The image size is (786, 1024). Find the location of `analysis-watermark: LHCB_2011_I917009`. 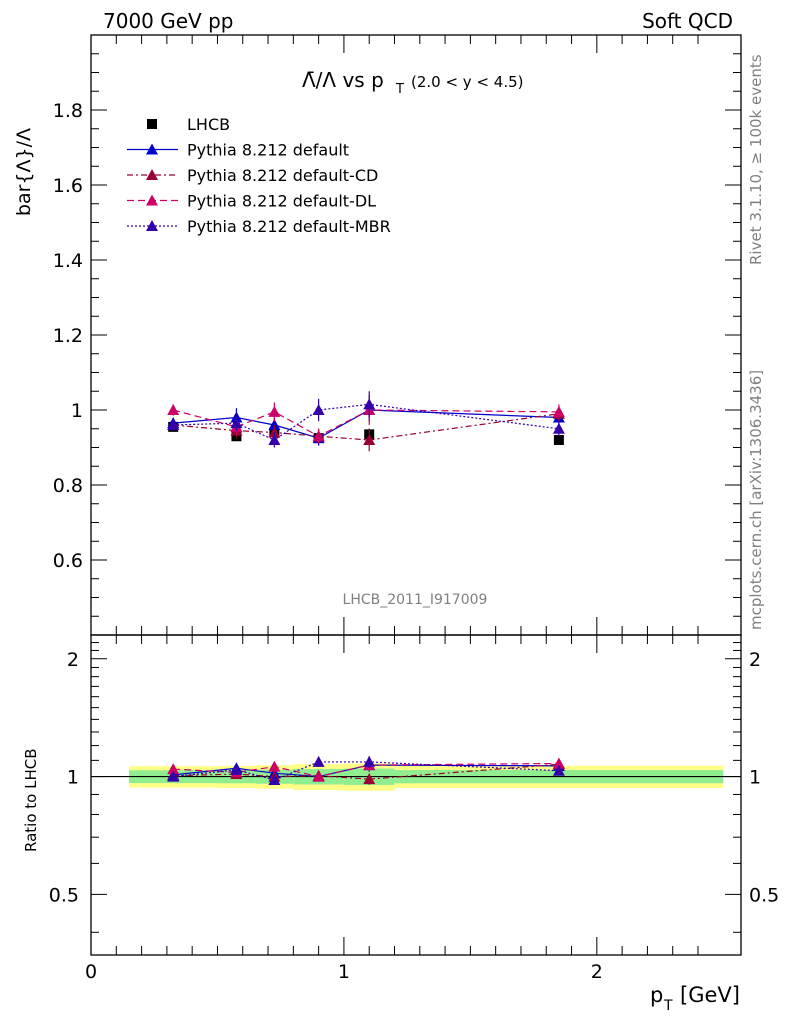

analysis-watermark: LHCB_2011_I917009 is located at coordinates (415, 600).